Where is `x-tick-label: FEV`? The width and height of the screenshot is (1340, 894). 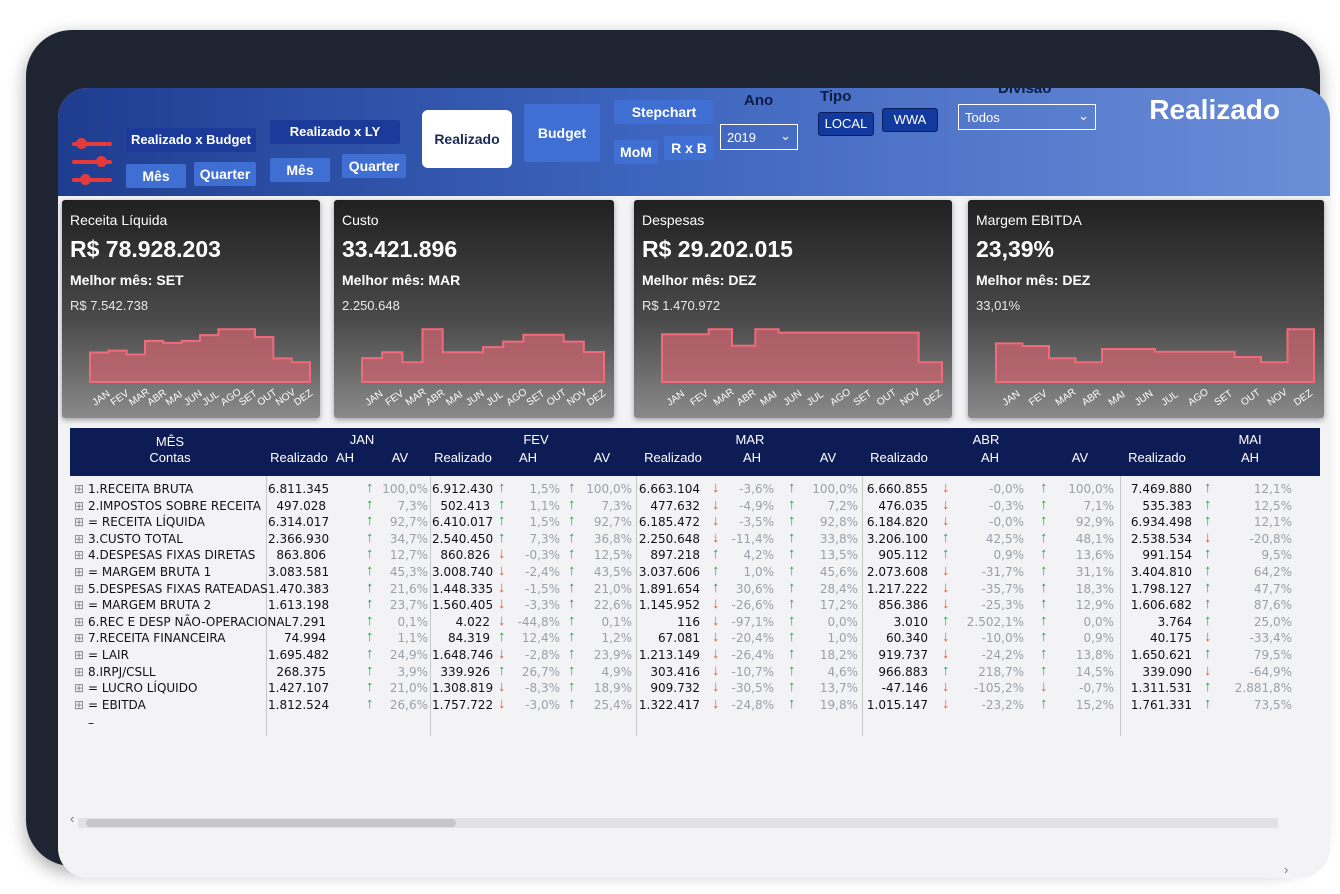
x-tick-label: FEV is located at coordinates (1038, 398).